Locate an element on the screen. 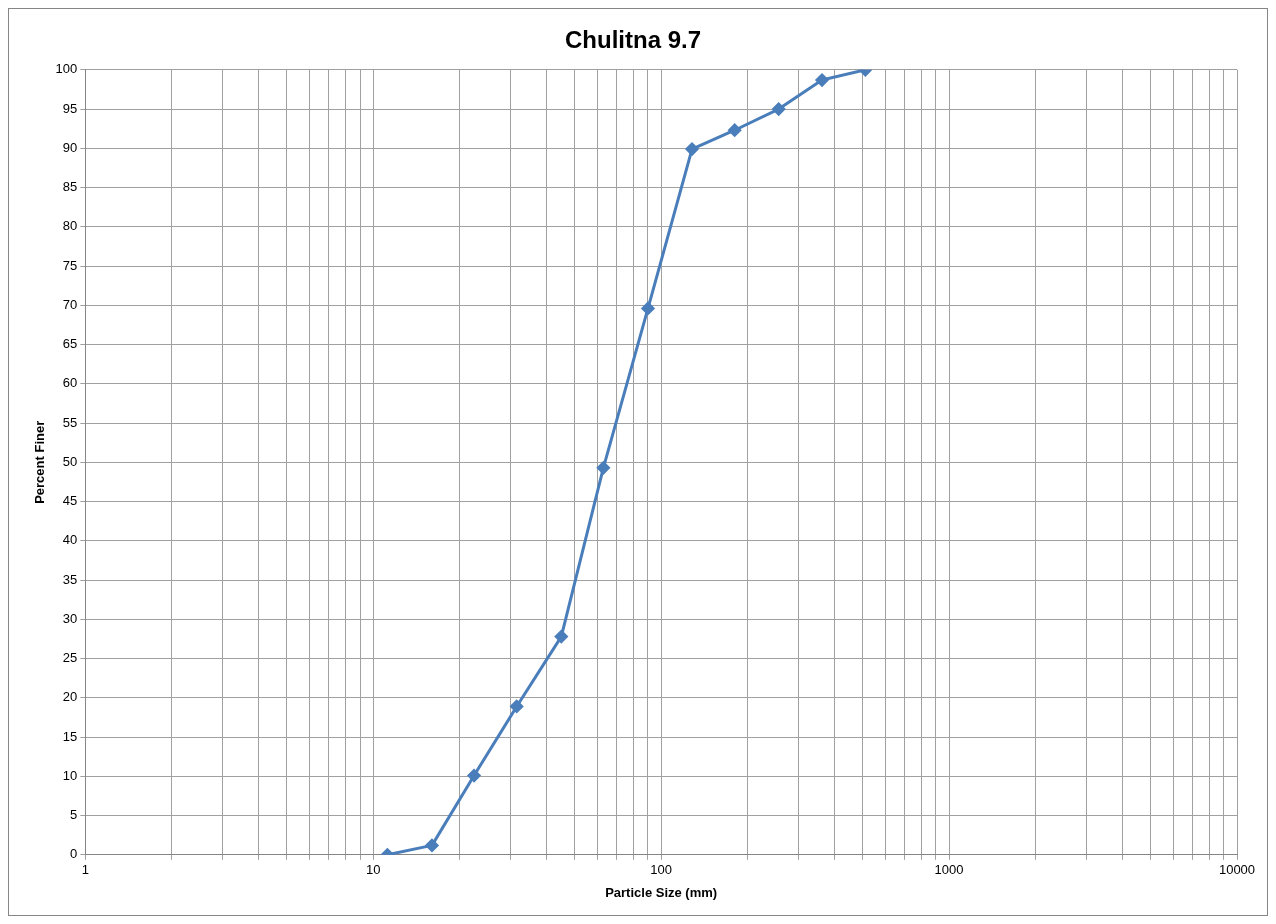 This screenshot has width=1276, height=924. y-tick-label: 45 is located at coordinates (70, 501).